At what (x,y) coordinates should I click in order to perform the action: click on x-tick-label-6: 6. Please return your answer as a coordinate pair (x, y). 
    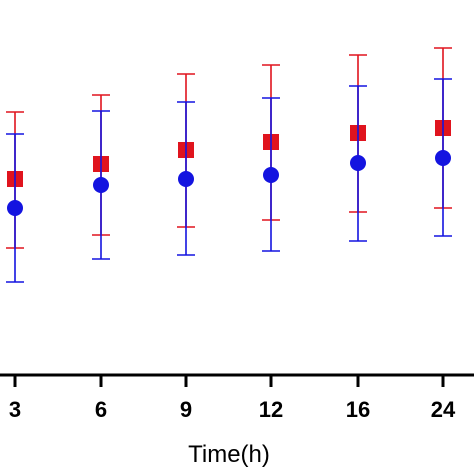
    Looking at the image, I should click on (101, 409).